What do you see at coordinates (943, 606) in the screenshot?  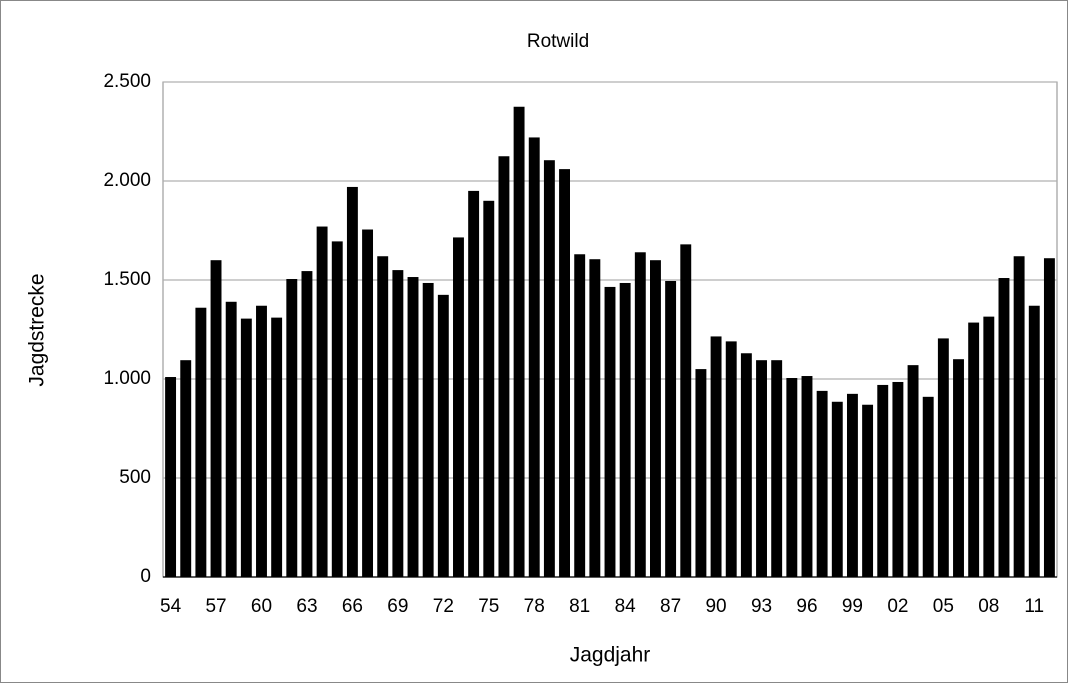 I see `x-tick-label: 05` at bounding box center [943, 606].